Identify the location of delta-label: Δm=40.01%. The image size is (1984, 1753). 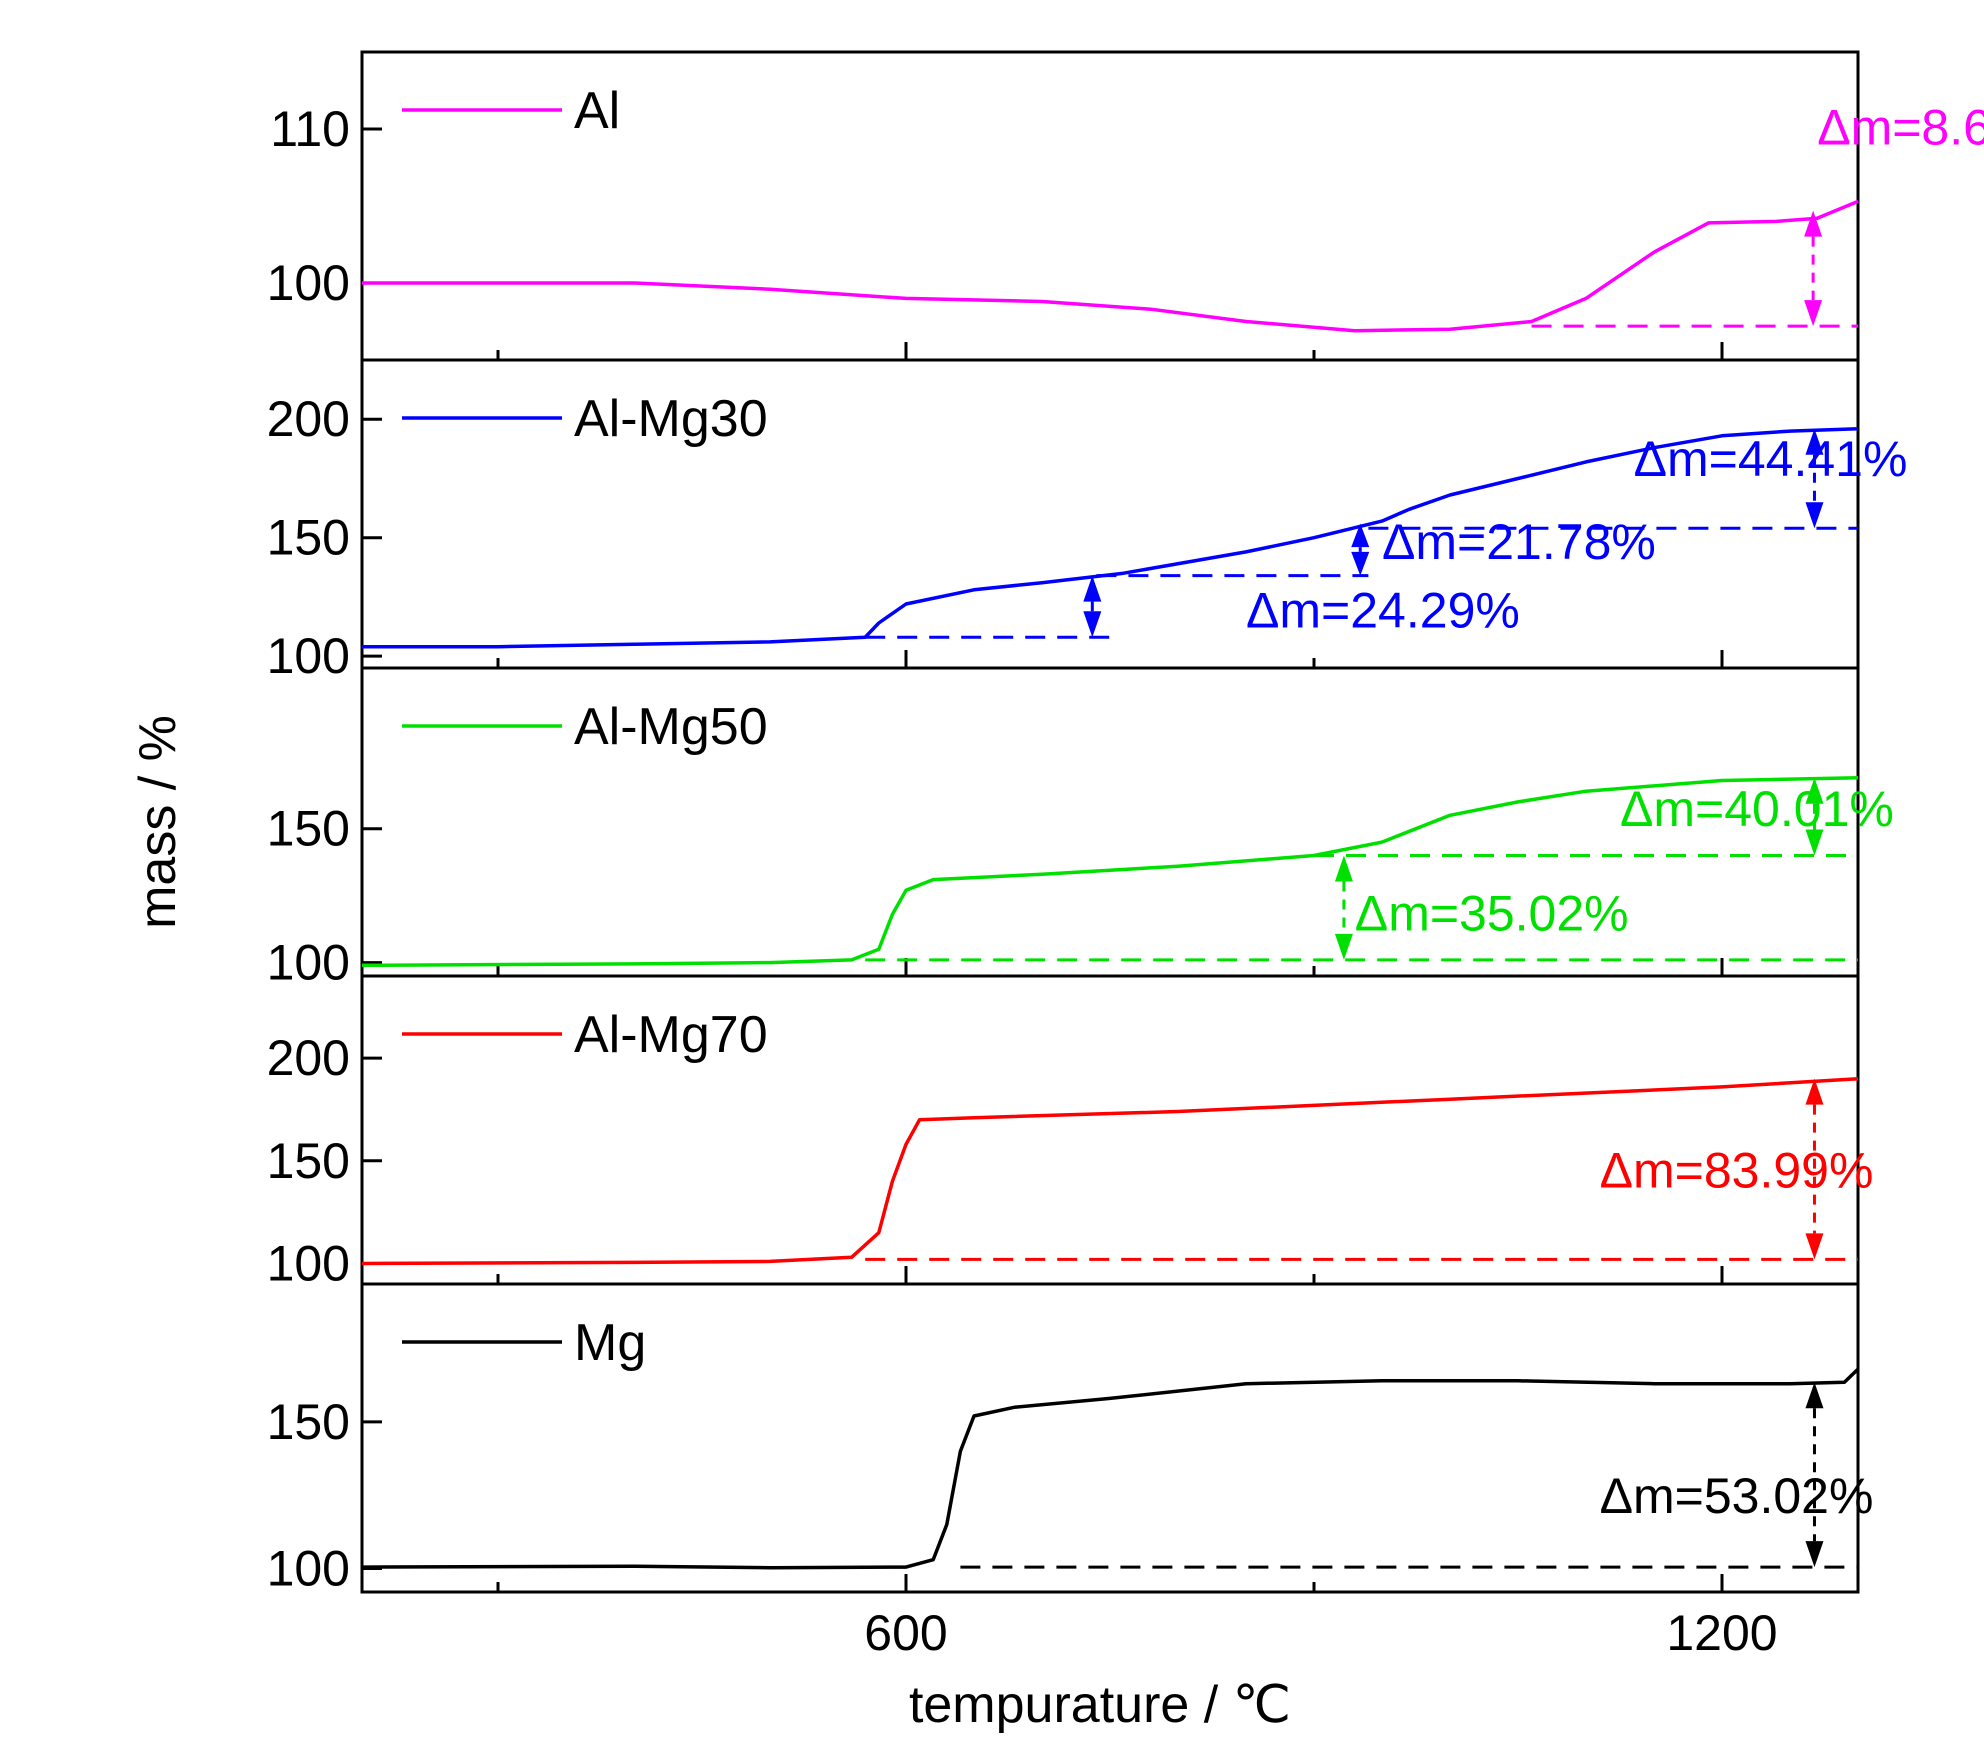
(1757, 809).